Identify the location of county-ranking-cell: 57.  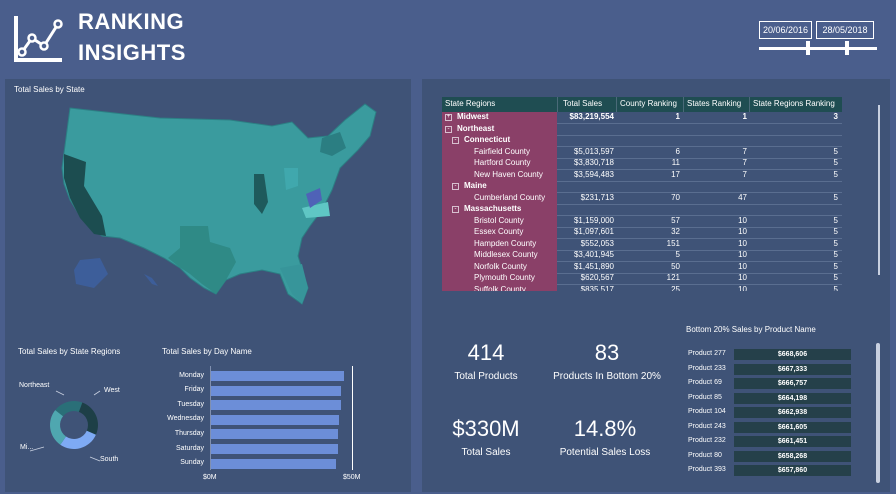
(675, 220).